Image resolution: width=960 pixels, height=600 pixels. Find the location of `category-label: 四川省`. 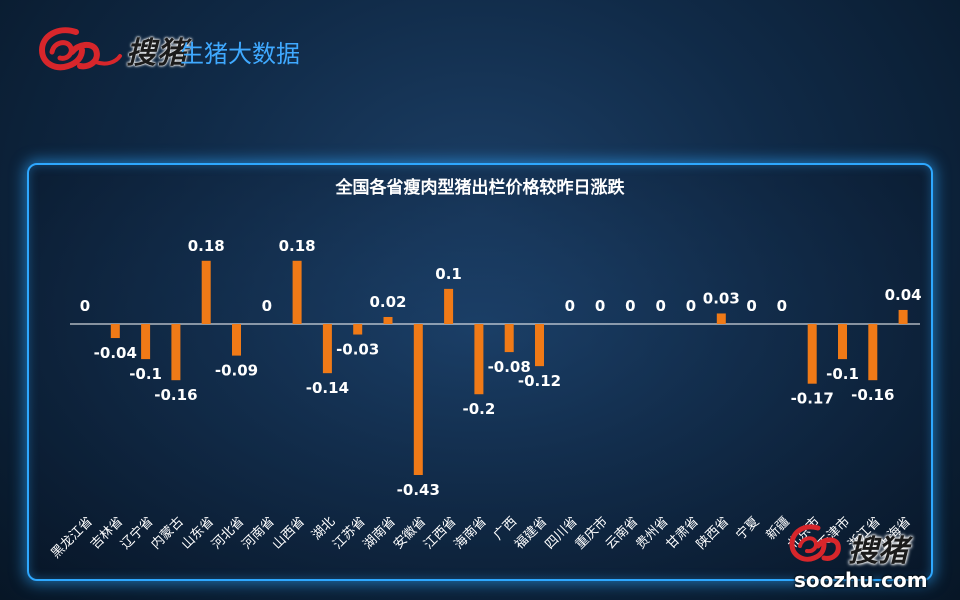

category-label: 四川省 is located at coordinates (561, 533).